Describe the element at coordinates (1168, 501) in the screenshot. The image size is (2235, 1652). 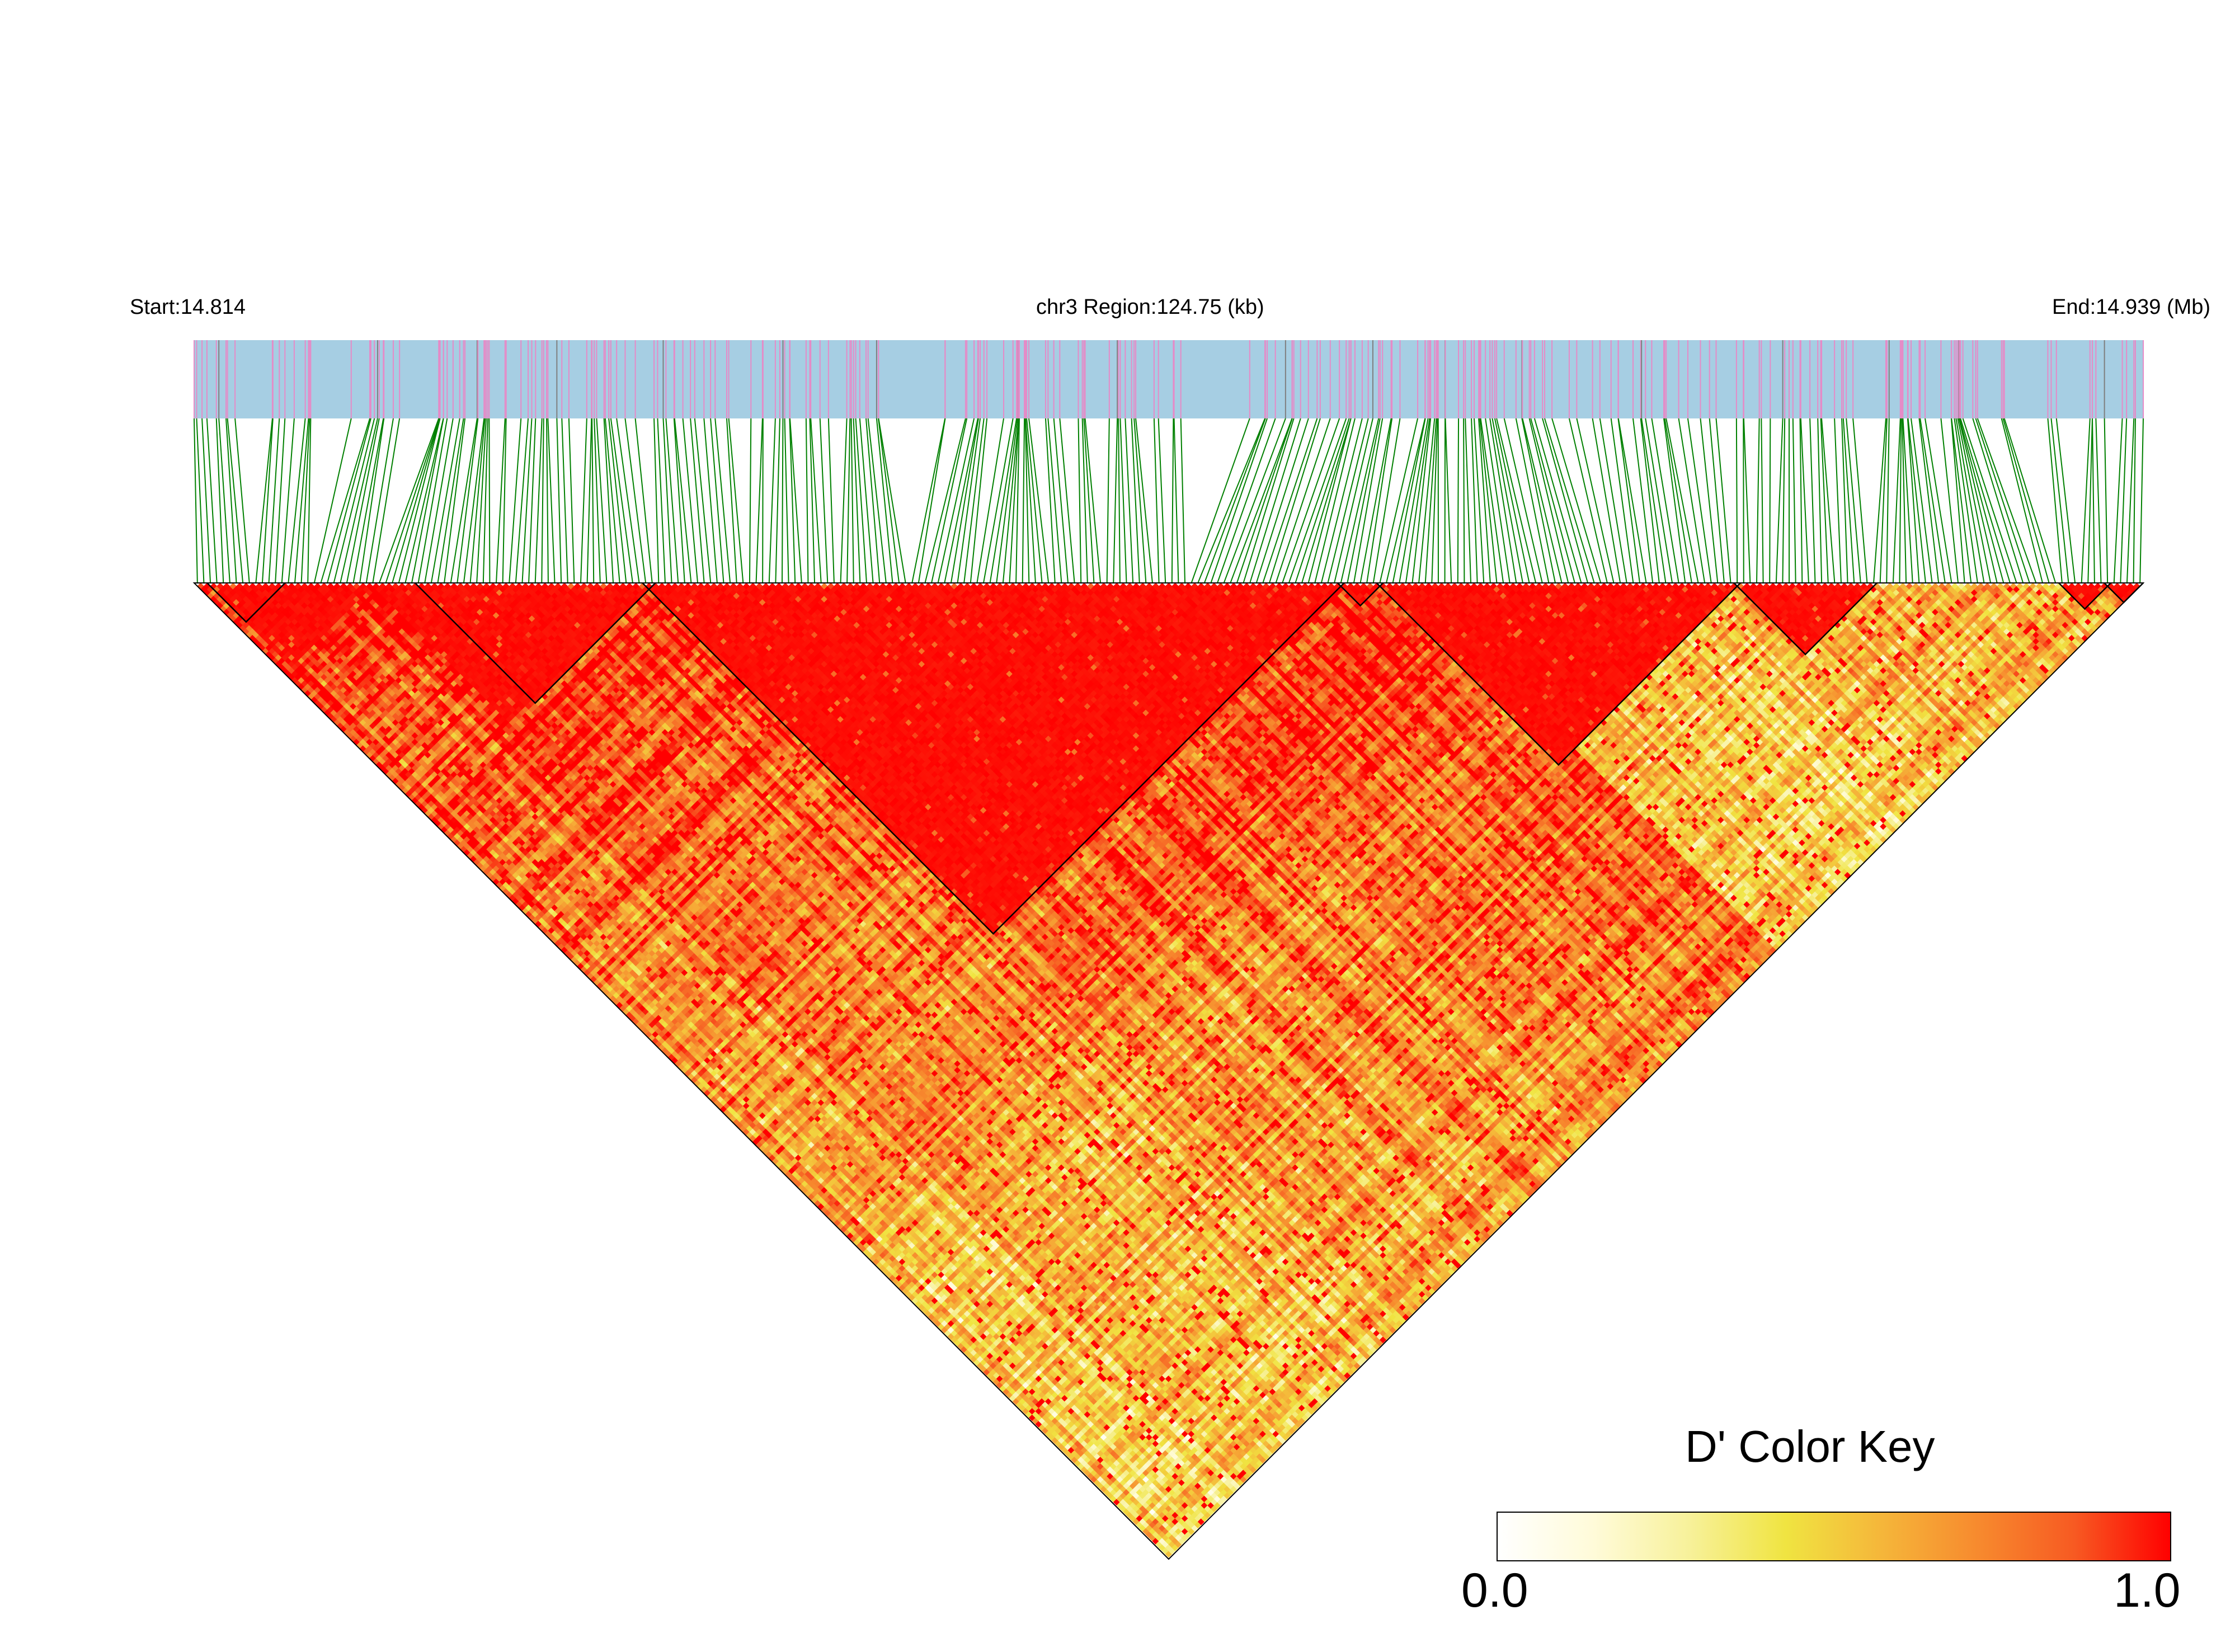
I see `snp-connectors` at that location.